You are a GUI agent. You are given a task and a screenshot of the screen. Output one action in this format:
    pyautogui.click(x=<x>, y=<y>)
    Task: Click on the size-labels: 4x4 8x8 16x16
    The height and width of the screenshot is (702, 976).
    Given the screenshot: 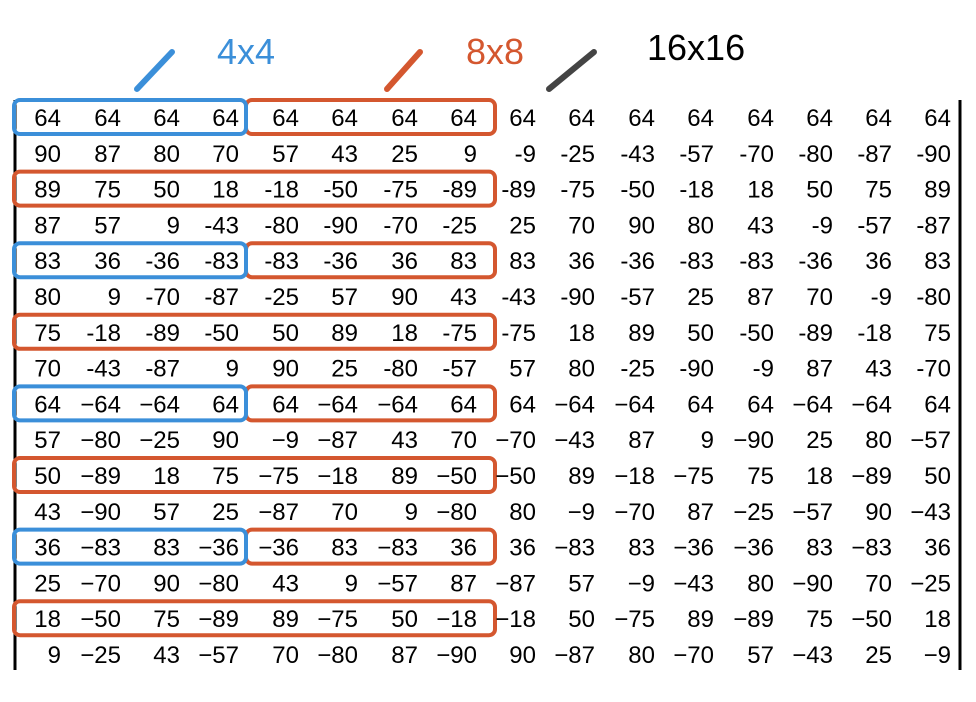 What is the action you would take?
    pyautogui.click(x=439, y=59)
    